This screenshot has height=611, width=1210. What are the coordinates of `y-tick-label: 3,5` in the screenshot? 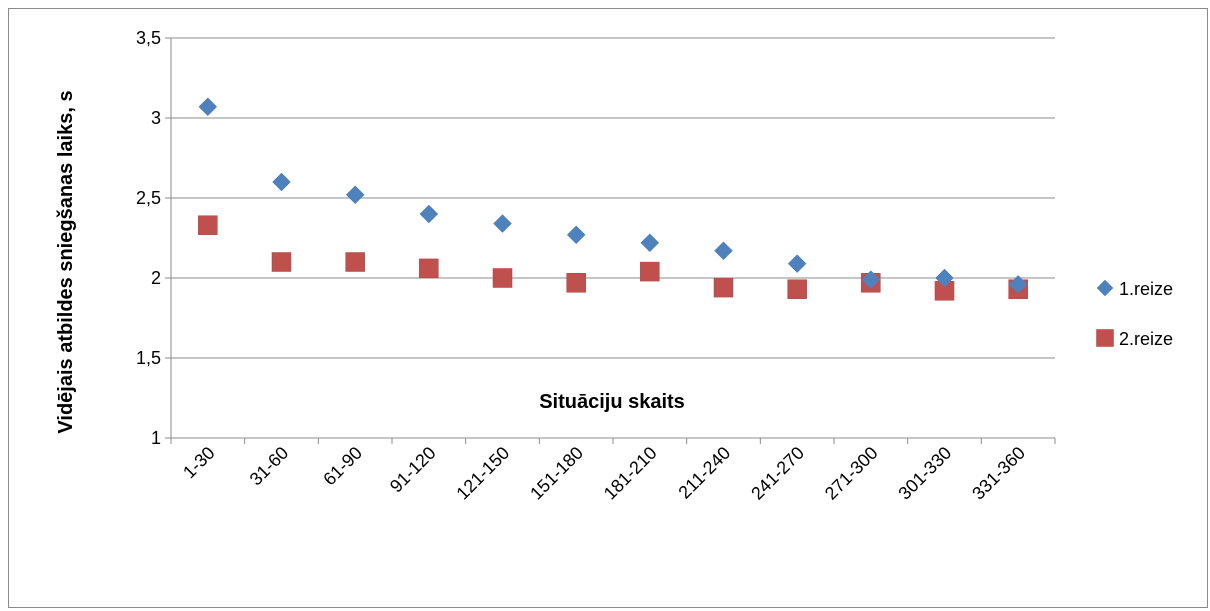 It's located at (148, 38).